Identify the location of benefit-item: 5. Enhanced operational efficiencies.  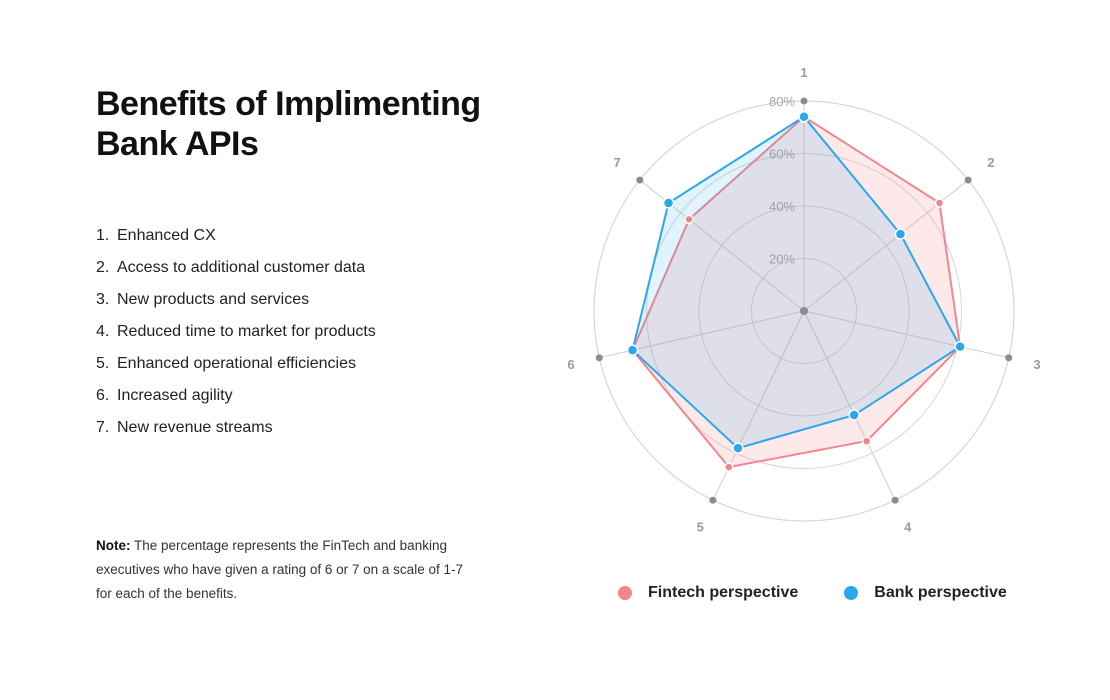
(236, 368).